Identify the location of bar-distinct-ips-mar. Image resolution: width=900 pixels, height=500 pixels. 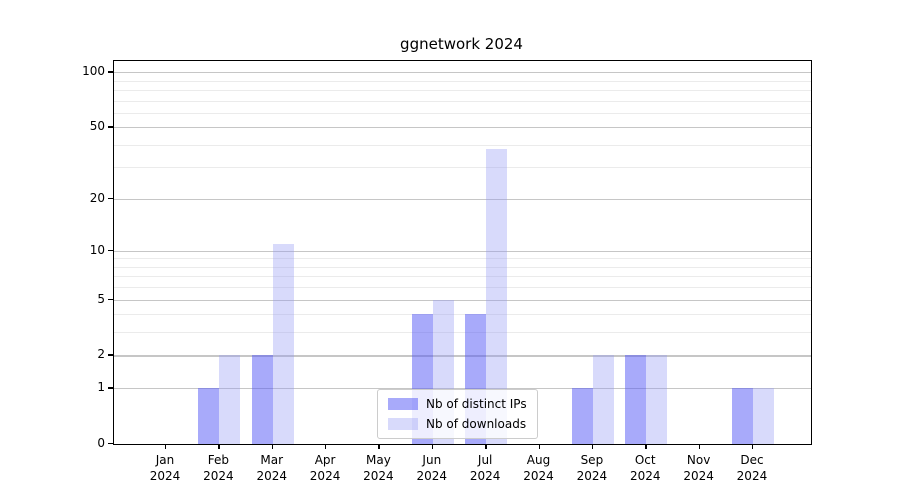
(262, 399).